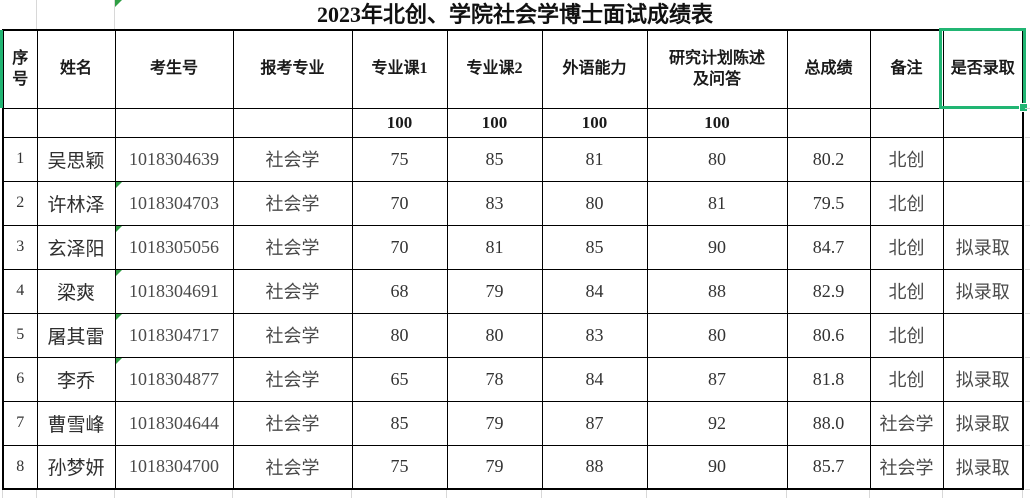 Image resolution: width=1030 pixels, height=498 pixels. I want to click on cell-r7-c6: 87, so click(594, 423).